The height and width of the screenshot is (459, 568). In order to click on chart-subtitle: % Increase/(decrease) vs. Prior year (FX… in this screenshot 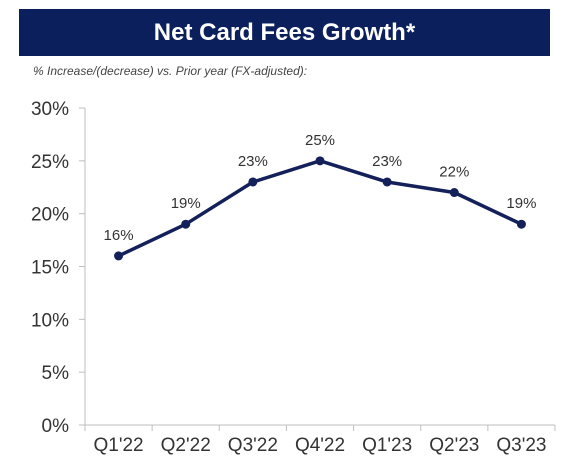, I will do `click(170, 71)`.